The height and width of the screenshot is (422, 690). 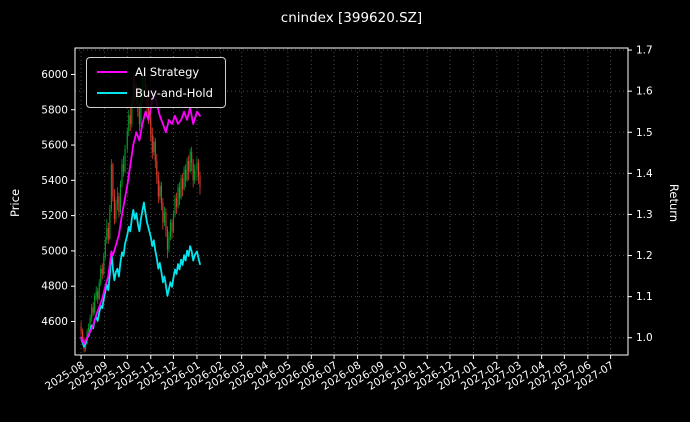 I want to click on svg-text: 5800, so click(x=54, y=110).